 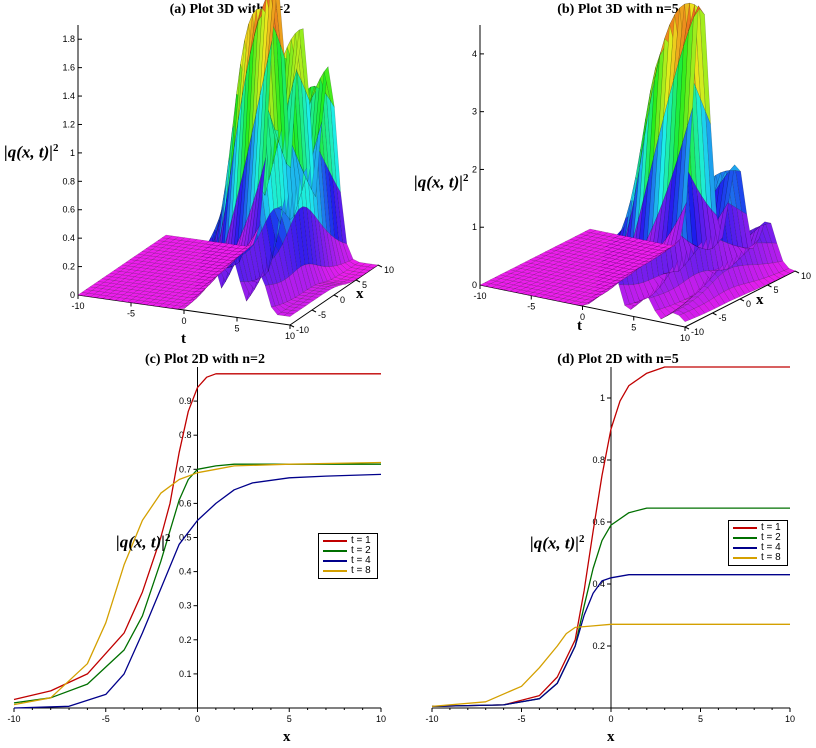 I want to click on panel-a-tlabel: t, so click(x=183, y=339).